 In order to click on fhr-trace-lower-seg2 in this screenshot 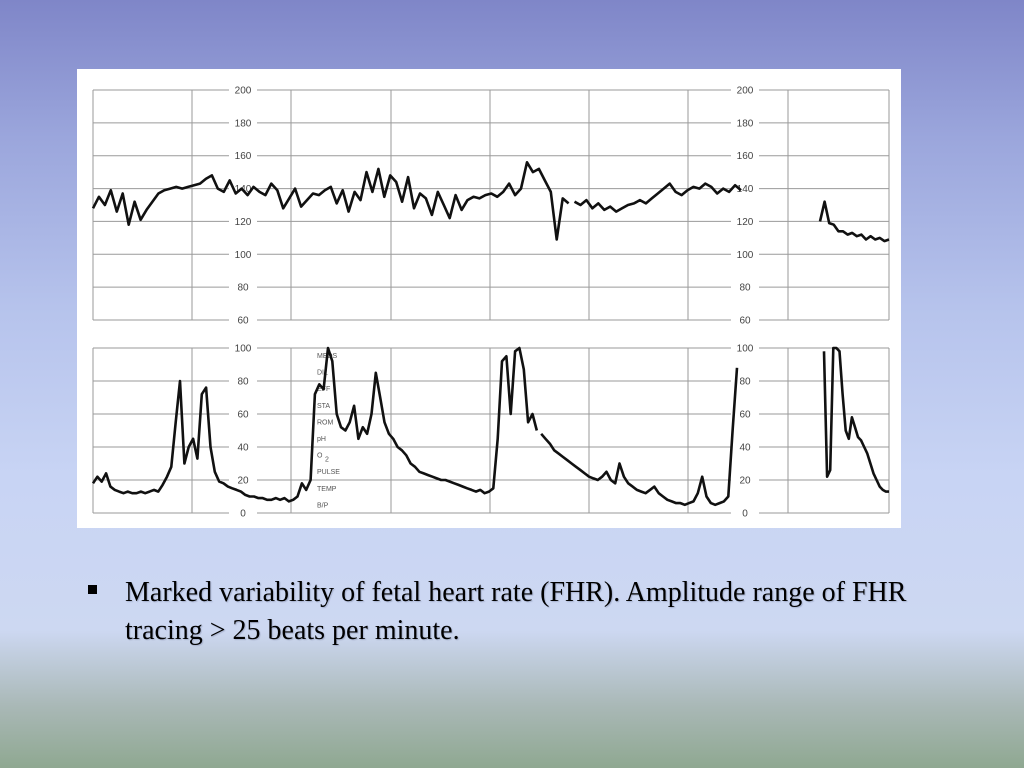, I will do `click(639, 437)`.